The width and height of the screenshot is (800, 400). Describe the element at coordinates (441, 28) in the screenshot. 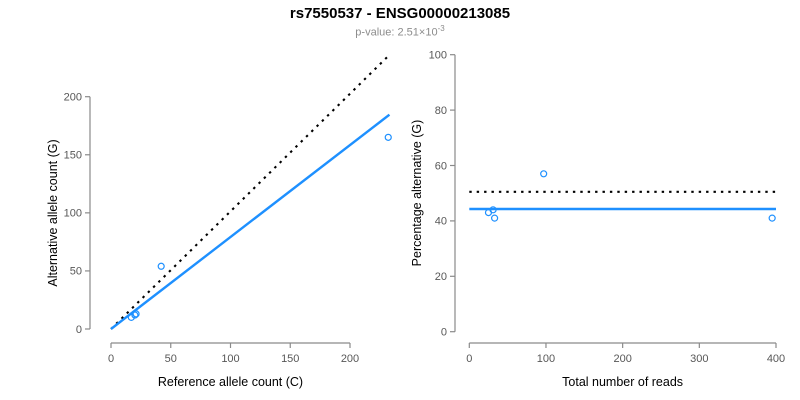

I see `pvalue-exponent: -3` at that location.